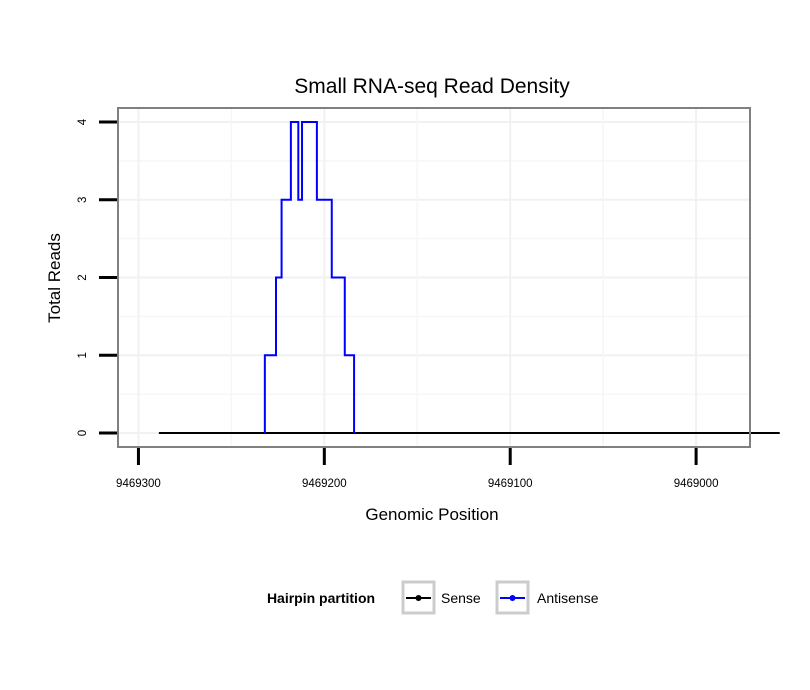 The height and width of the screenshot is (690, 810). Describe the element at coordinates (97, 277) in the screenshot. I see `y-axis: 0 1 2 3 4` at that location.